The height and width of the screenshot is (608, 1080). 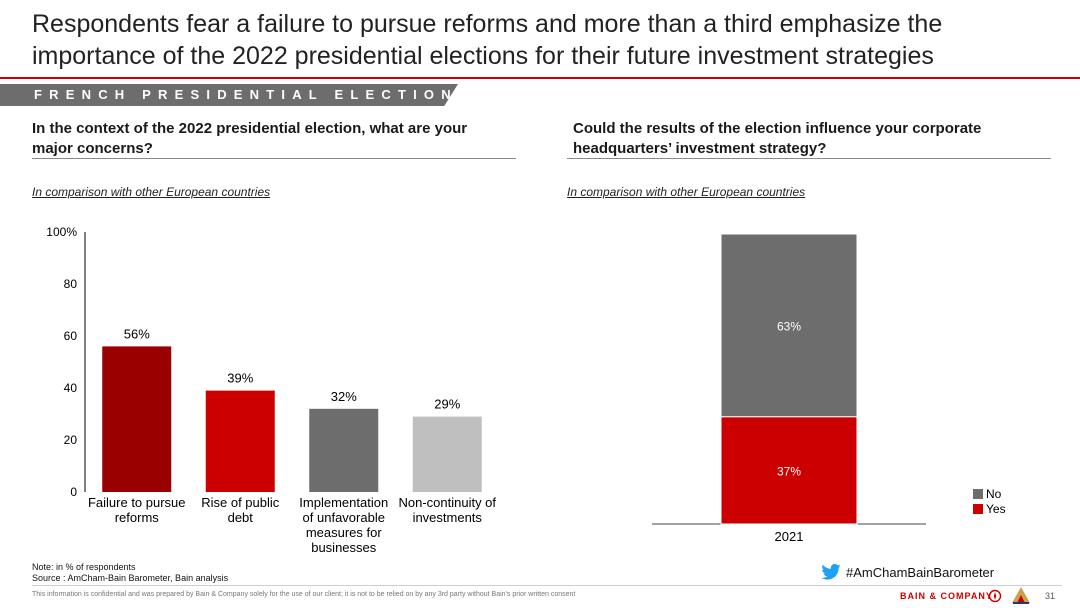 I want to click on bar-value-label: 32%, so click(x=344, y=396).